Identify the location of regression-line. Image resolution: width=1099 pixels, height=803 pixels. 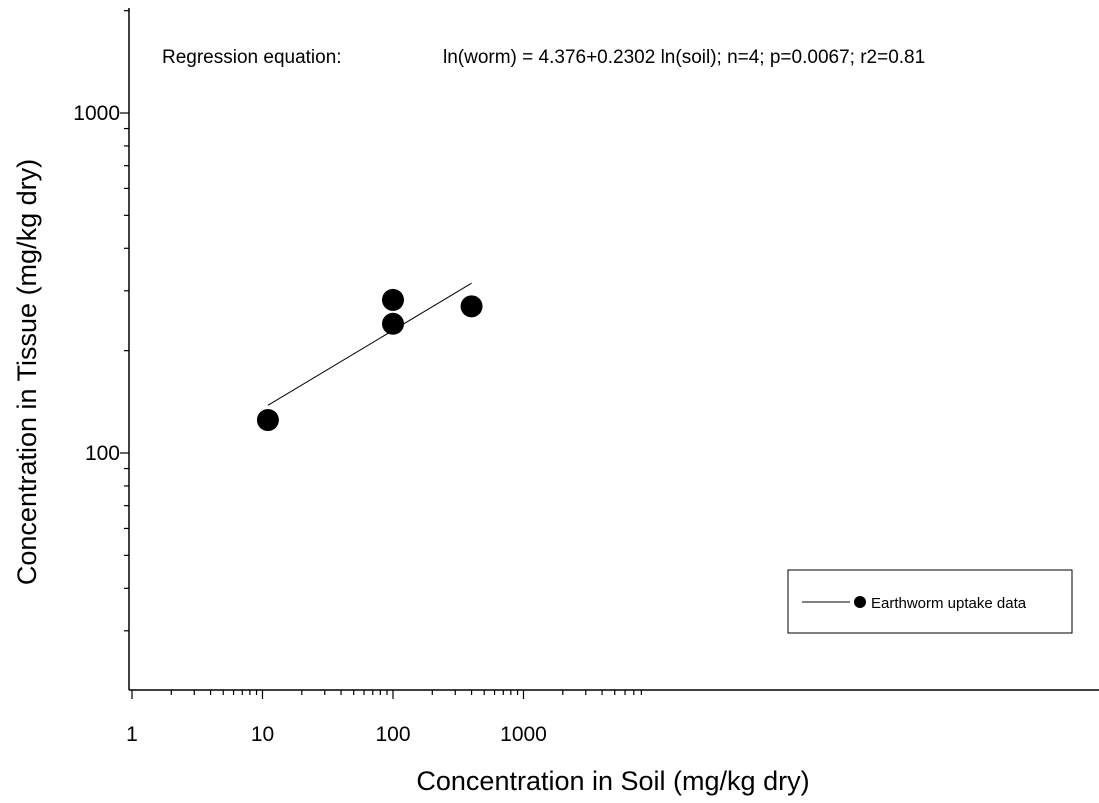
(369, 344).